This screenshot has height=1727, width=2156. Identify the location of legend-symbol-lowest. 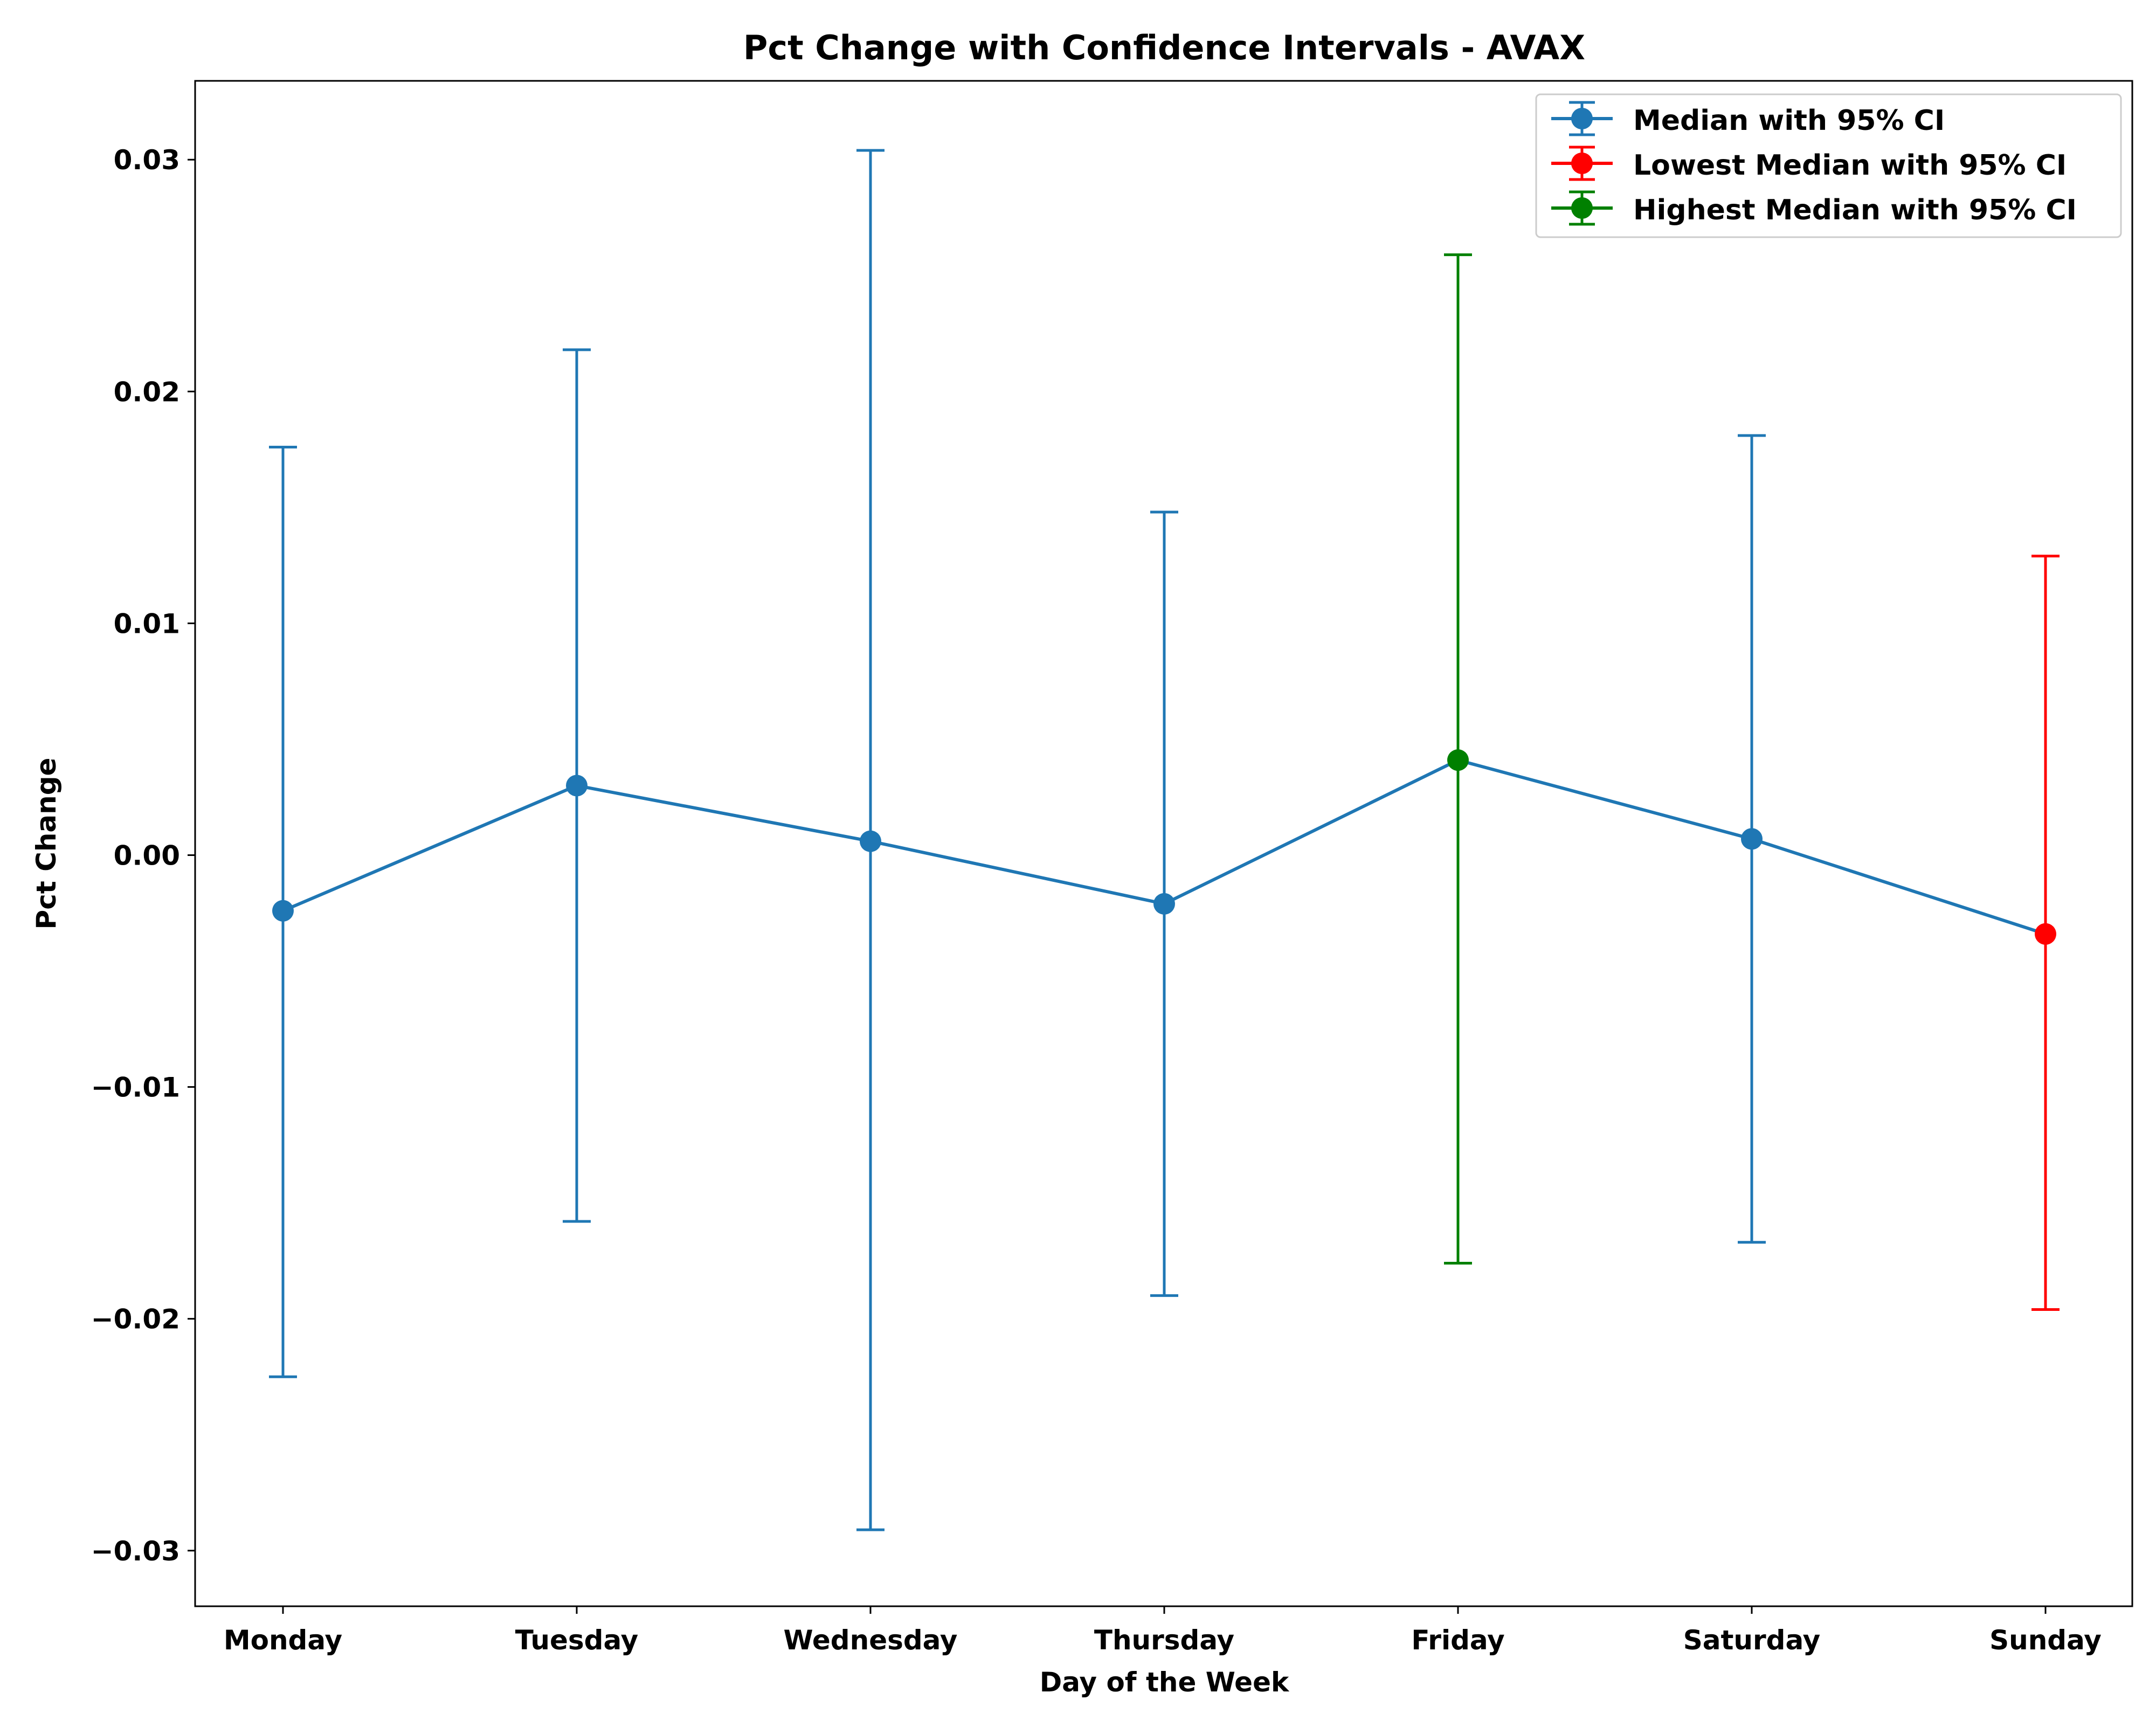
(1582, 163).